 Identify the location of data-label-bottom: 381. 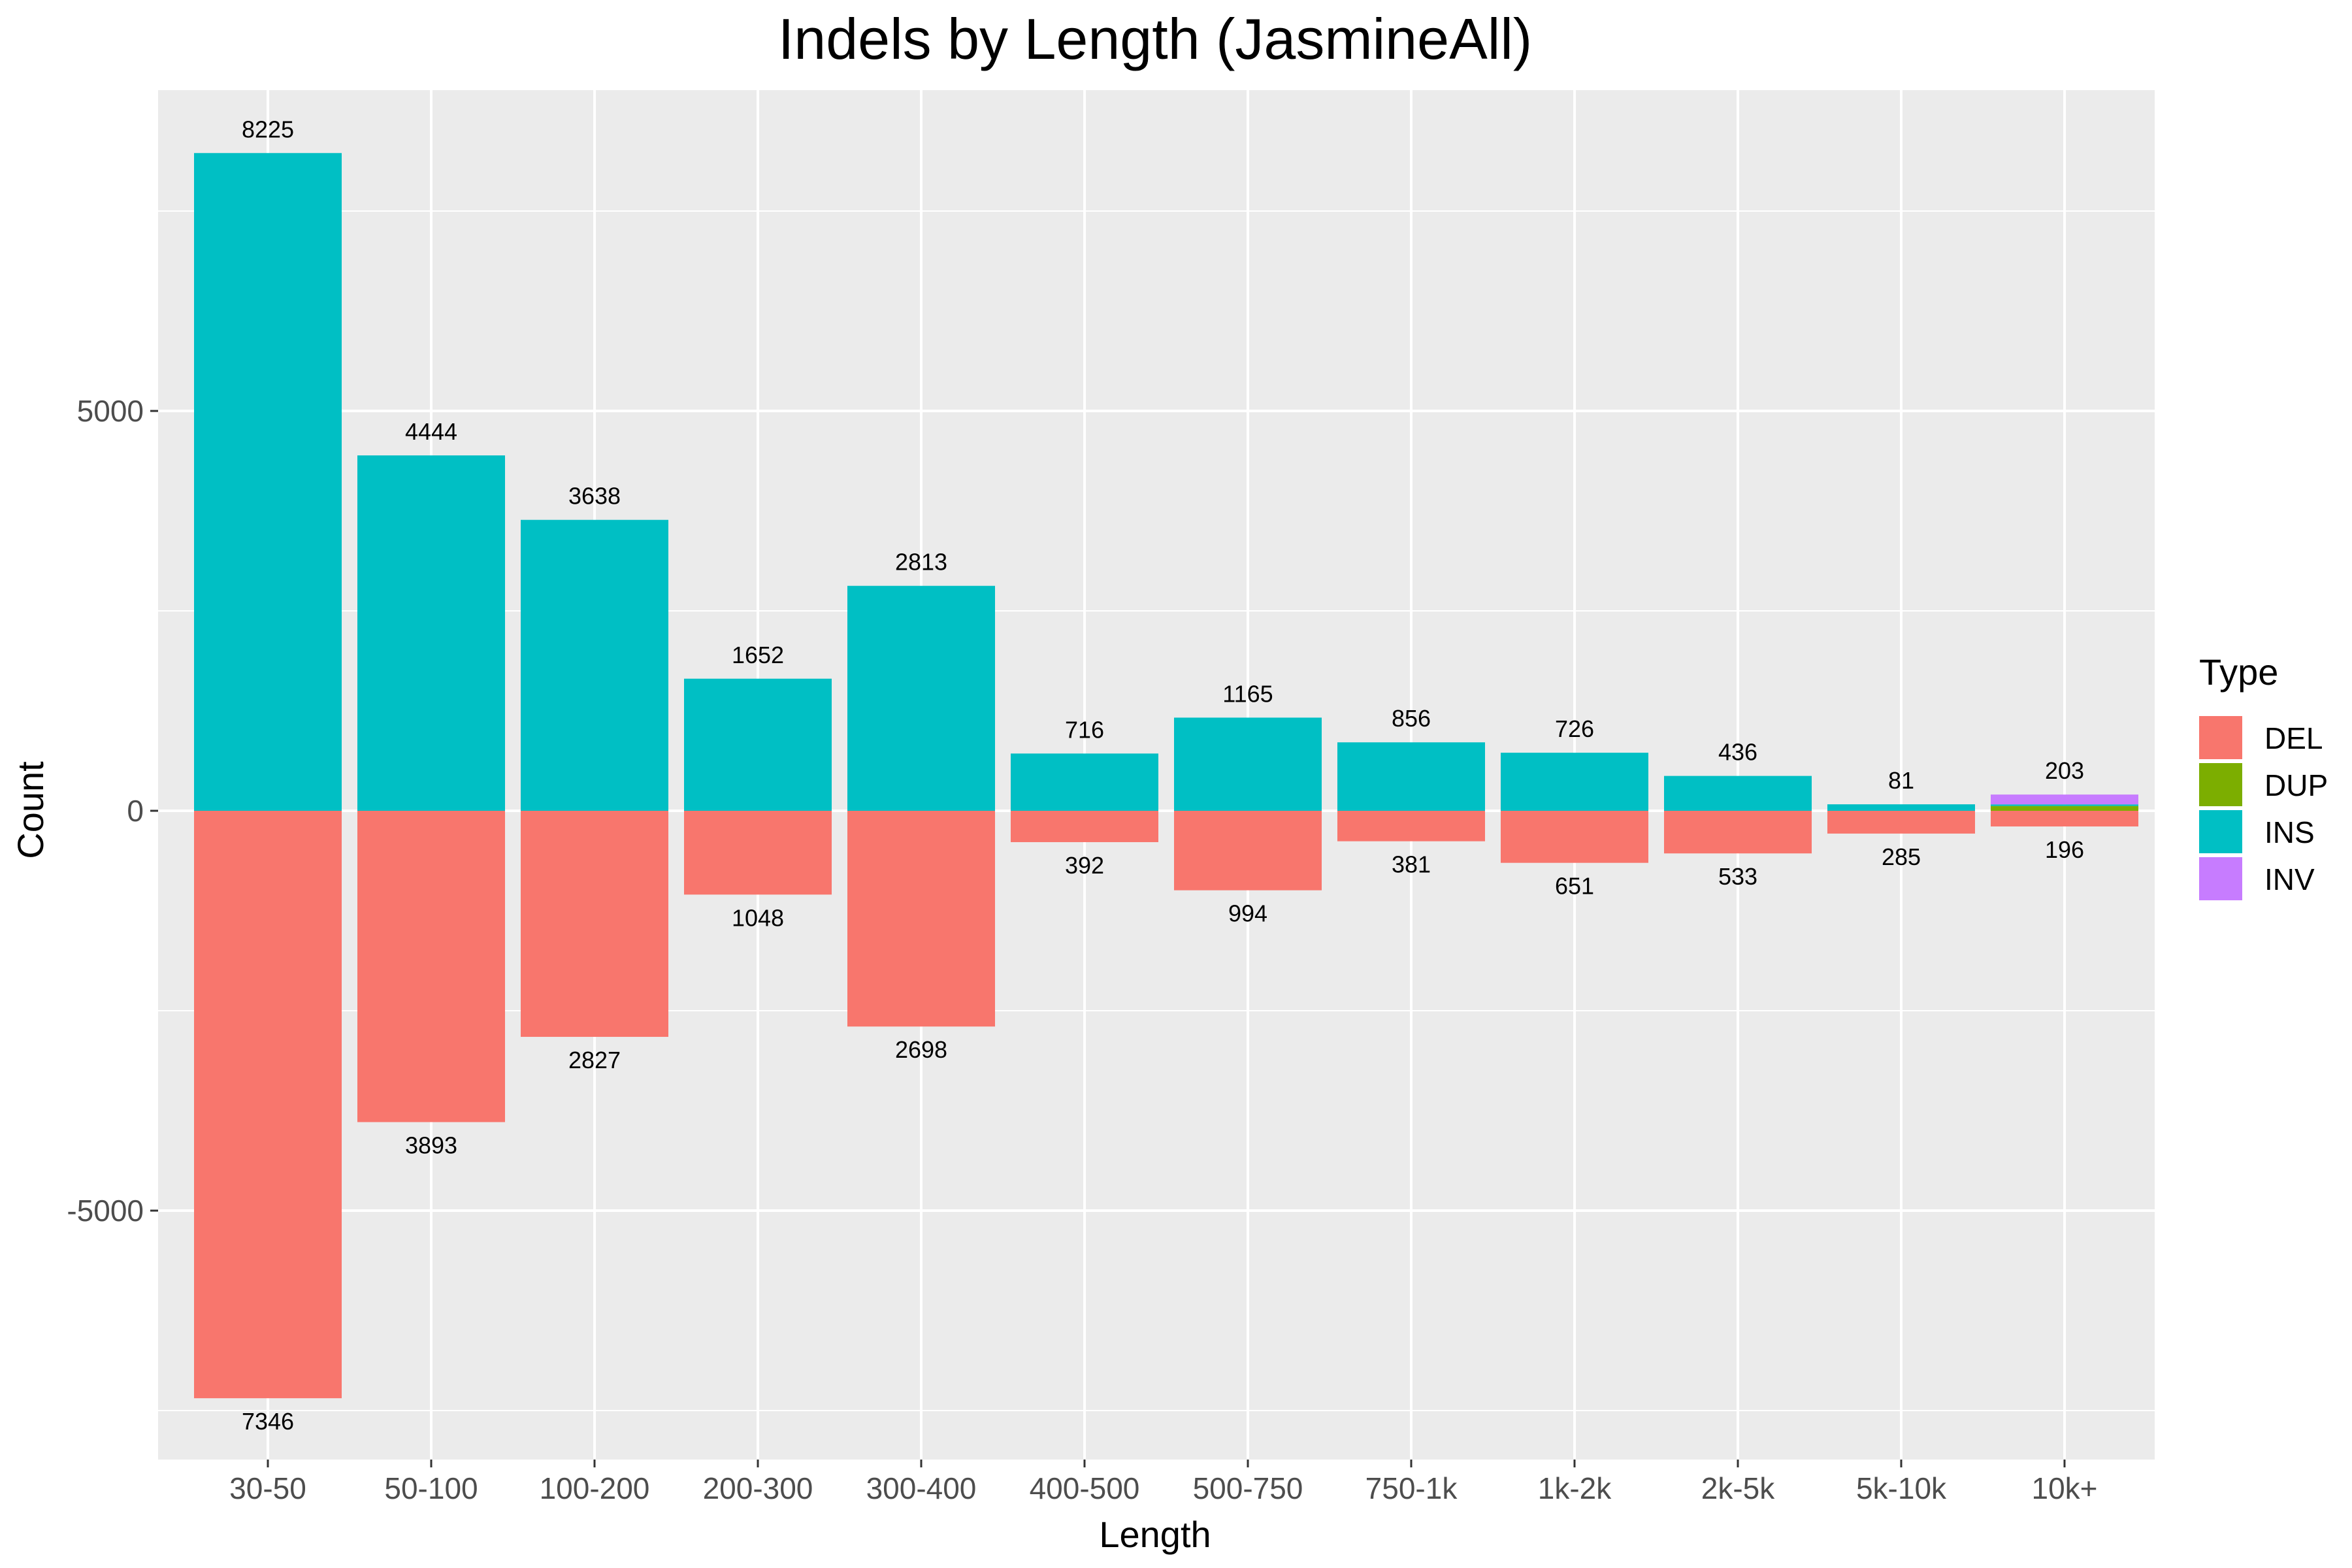
(1411, 864).